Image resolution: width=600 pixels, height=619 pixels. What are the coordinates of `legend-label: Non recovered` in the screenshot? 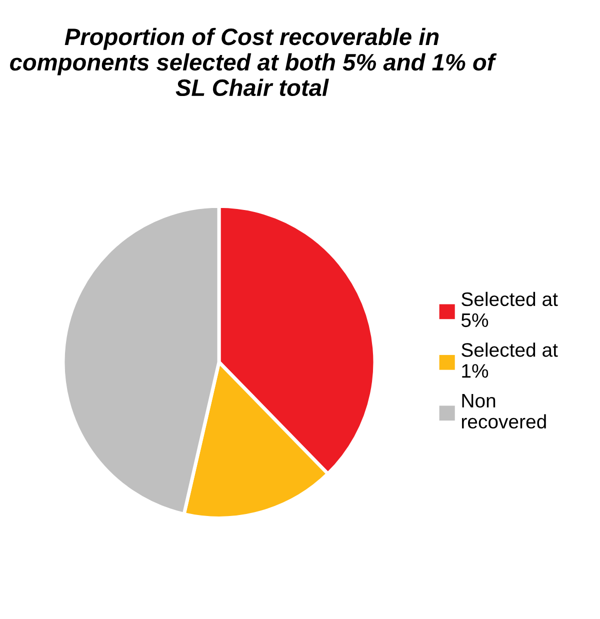 It's located at (504, 411).